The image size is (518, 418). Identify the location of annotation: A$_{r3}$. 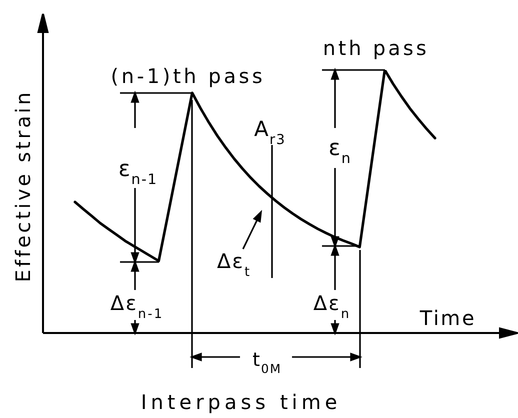
(270, 132).